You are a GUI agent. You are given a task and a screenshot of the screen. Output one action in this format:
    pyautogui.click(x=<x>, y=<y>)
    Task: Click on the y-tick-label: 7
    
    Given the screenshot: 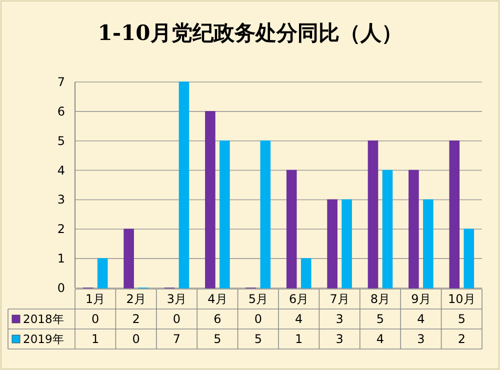 What is the action you would take?
    pyautogui.click(x=61, y=82)
    